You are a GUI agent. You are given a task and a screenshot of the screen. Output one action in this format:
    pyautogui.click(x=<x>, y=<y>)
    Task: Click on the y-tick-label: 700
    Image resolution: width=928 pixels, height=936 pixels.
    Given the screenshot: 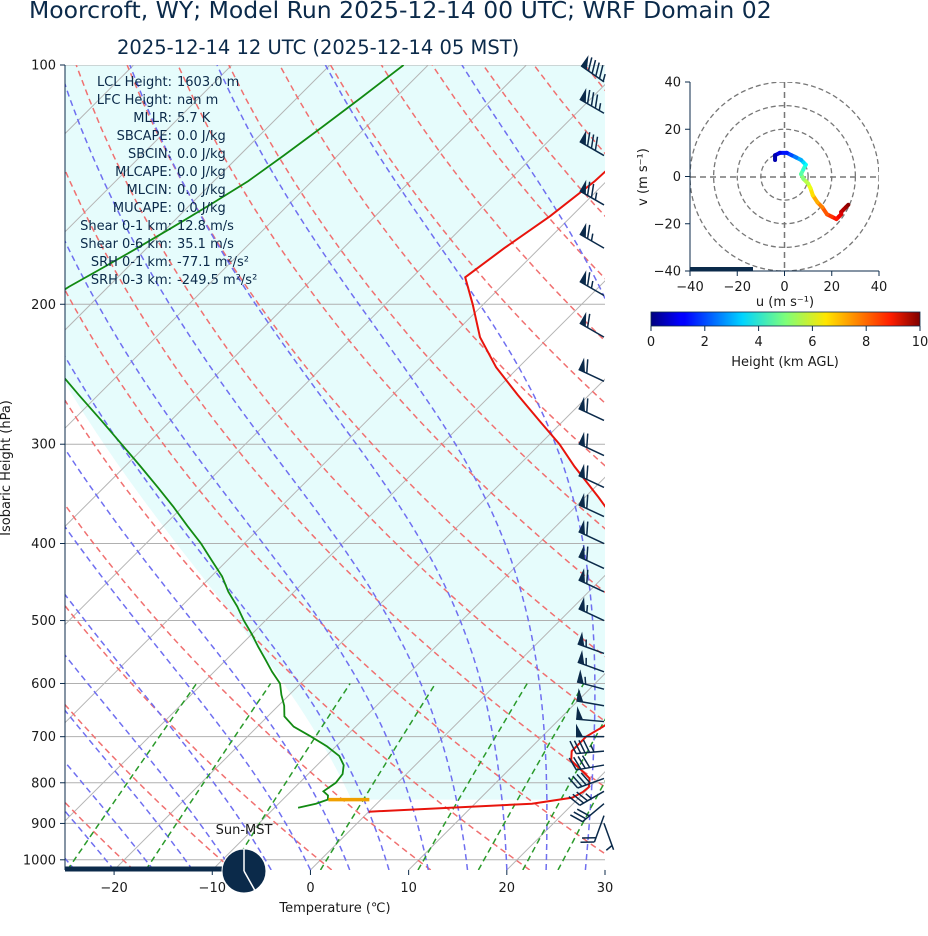 What is the action you would take?
    pyautogui.click(x=43, y=737)
    